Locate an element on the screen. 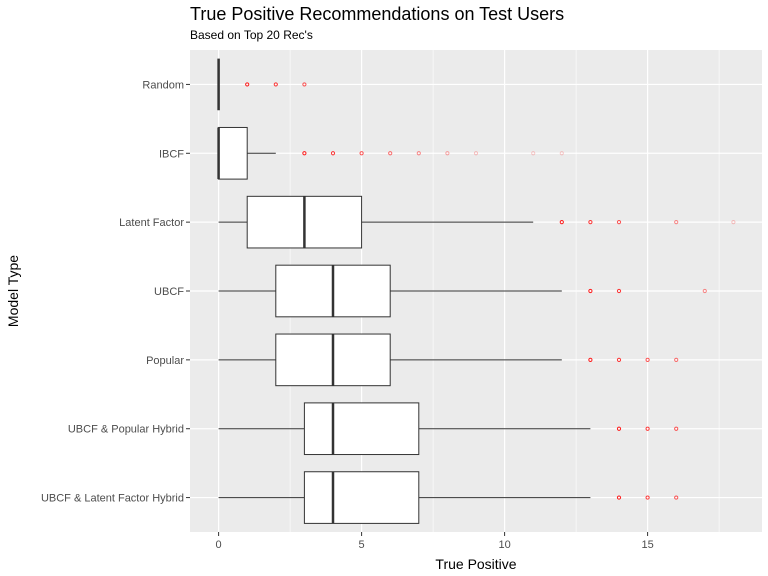 The height and width of the screenshot is (576, 768). box-random is located at coordinates (262, 84).